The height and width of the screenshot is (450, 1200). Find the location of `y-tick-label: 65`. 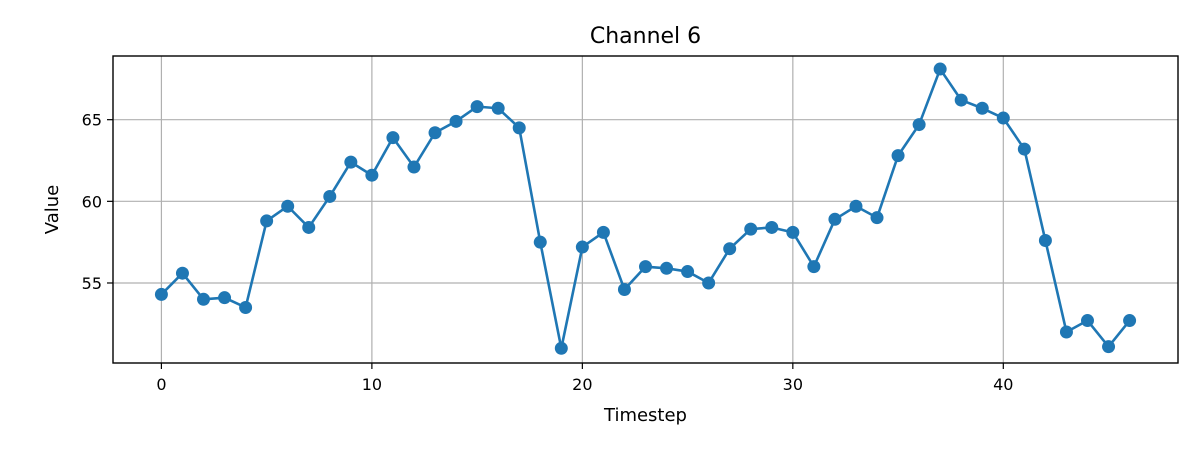

y-tick-label: 65 is located at coordinates (92, 120).